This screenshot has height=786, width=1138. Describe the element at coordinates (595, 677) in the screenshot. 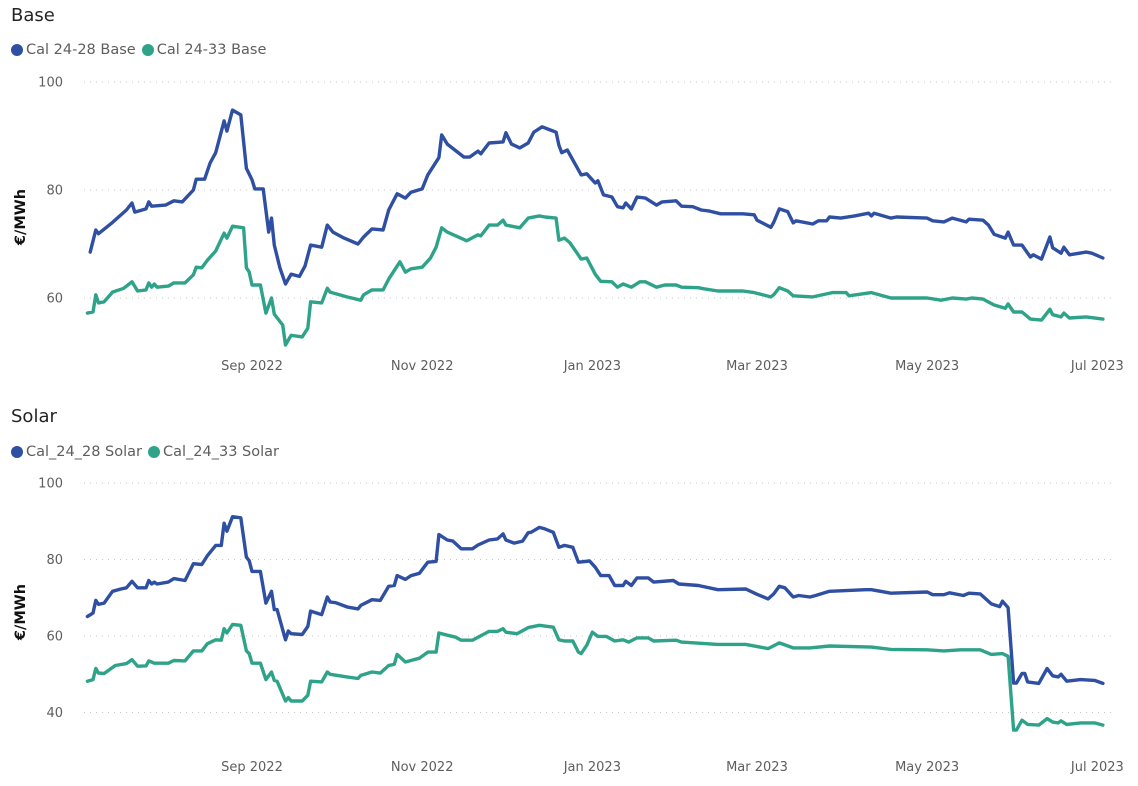

I see `series-line-cal-24-33-solar` at that location.